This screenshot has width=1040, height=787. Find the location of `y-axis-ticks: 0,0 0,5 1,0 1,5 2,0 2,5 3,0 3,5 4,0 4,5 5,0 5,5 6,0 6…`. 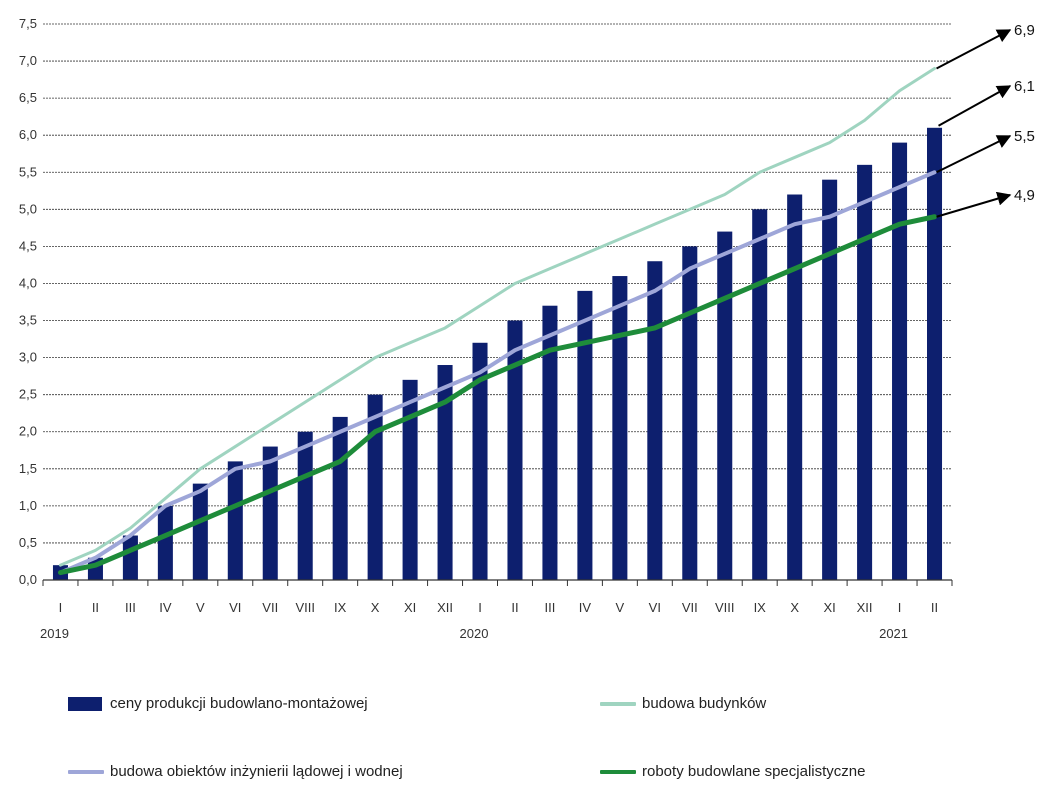

y-axis-ticks: 0,0 0,5 1,0 1,5 2,0 2,5 3,0 3,5 4,0 4,5 5,0 5,5 6,0 6… is located at coordinates (28, 301).